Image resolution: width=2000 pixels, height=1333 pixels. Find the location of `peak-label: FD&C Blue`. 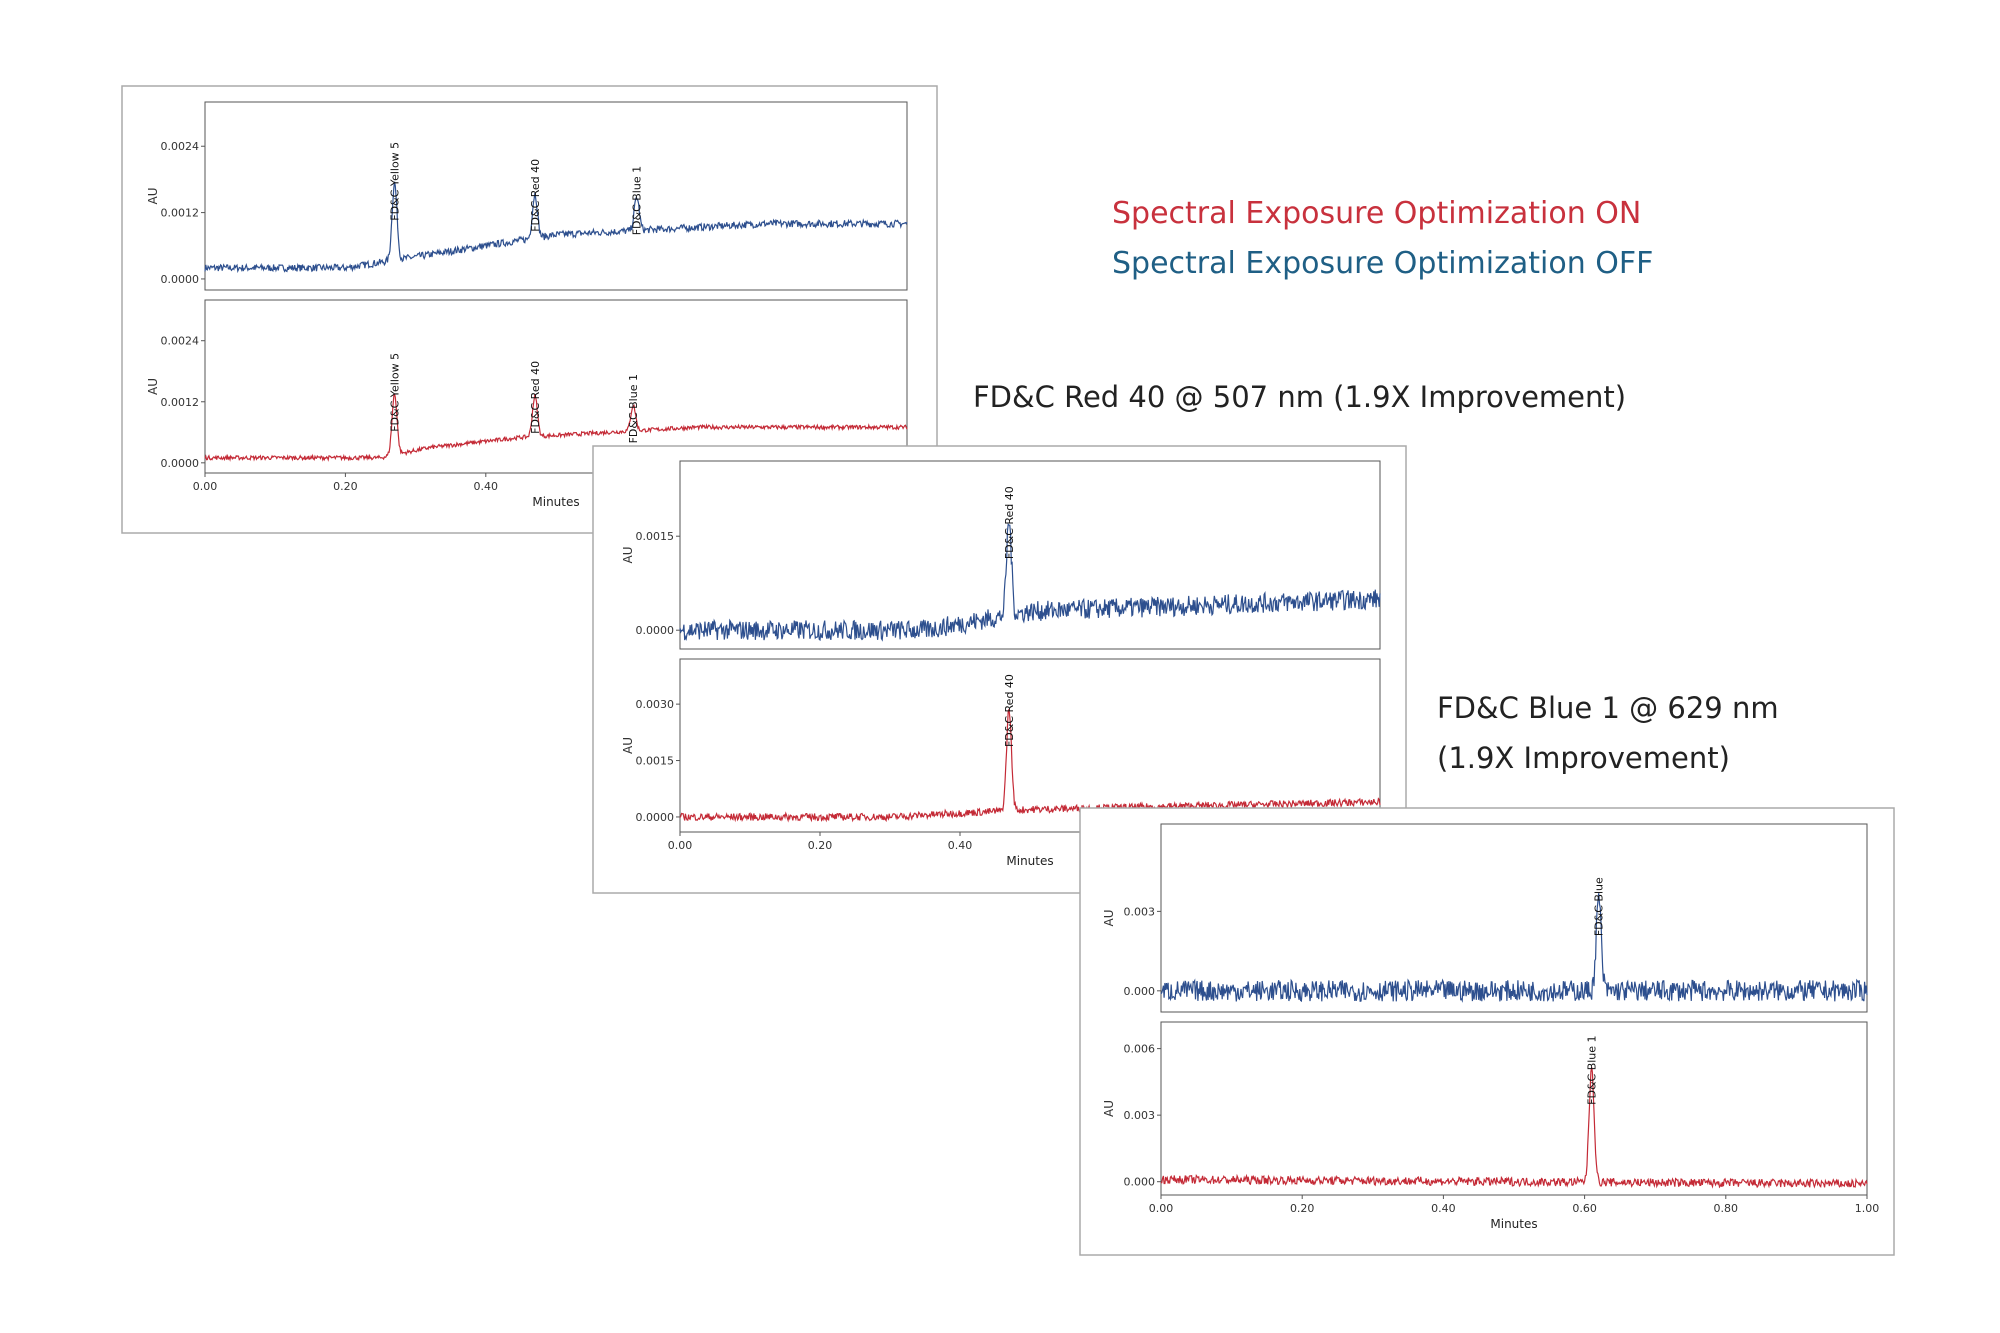

peak-label: FD&C Blue is located at coordinates (1599, 906).